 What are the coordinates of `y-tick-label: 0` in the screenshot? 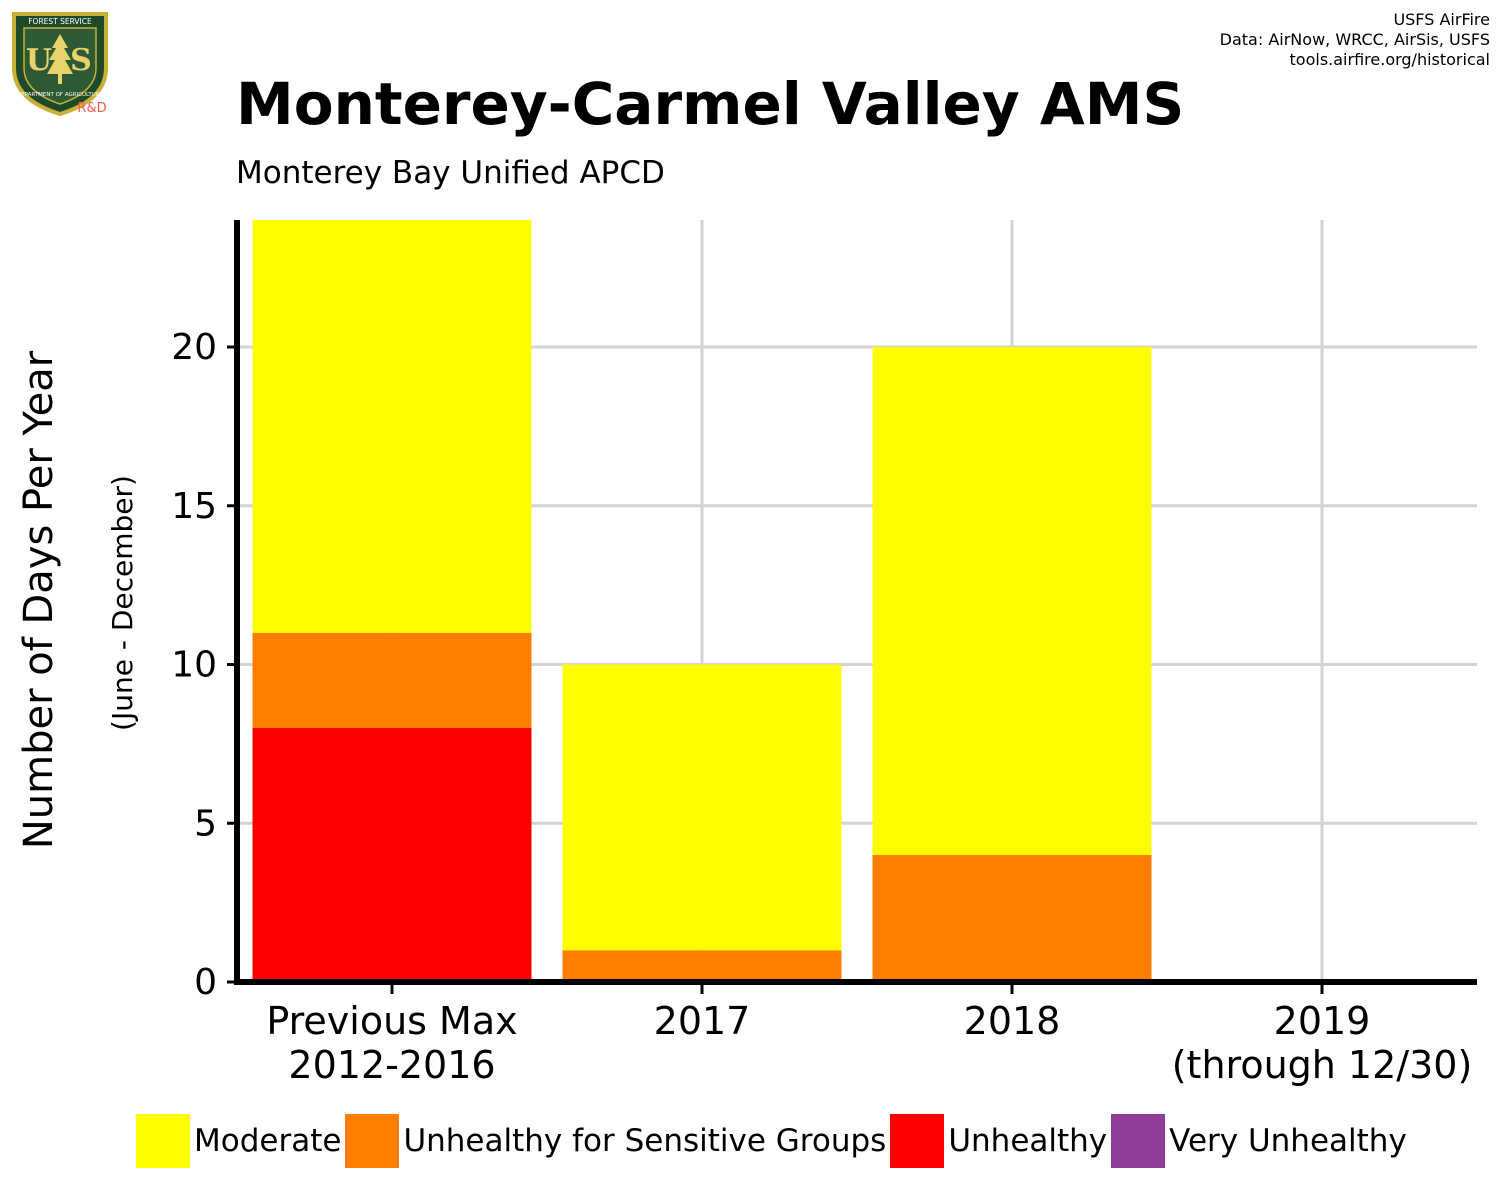 It's located at (205, 982).